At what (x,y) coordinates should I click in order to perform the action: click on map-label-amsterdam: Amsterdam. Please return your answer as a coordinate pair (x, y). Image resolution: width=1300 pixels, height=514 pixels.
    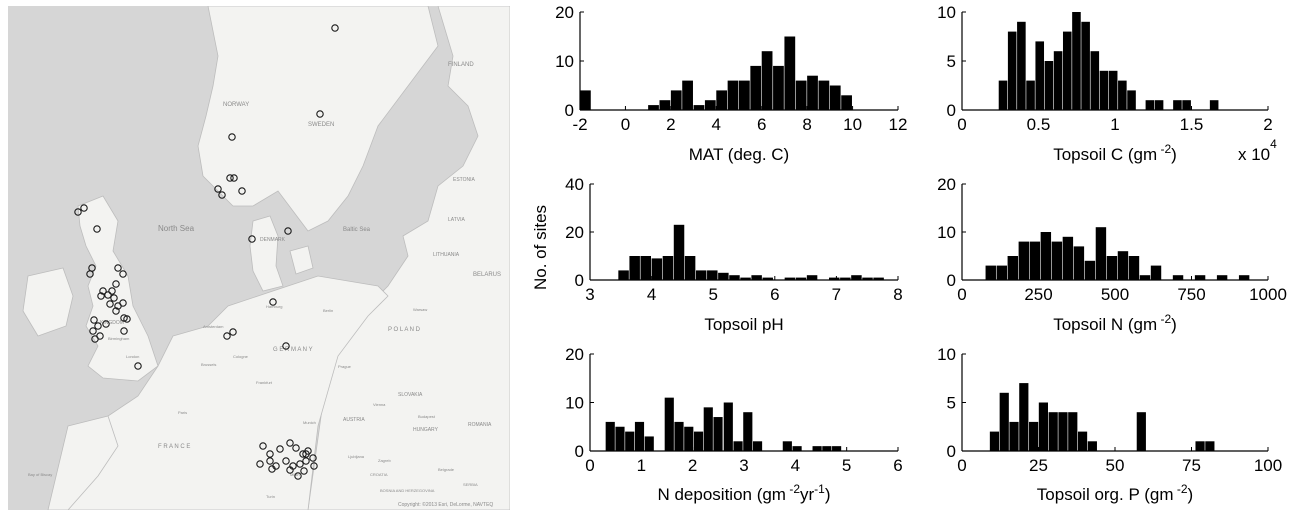
    Looking at the image, I should click on (213, 326).